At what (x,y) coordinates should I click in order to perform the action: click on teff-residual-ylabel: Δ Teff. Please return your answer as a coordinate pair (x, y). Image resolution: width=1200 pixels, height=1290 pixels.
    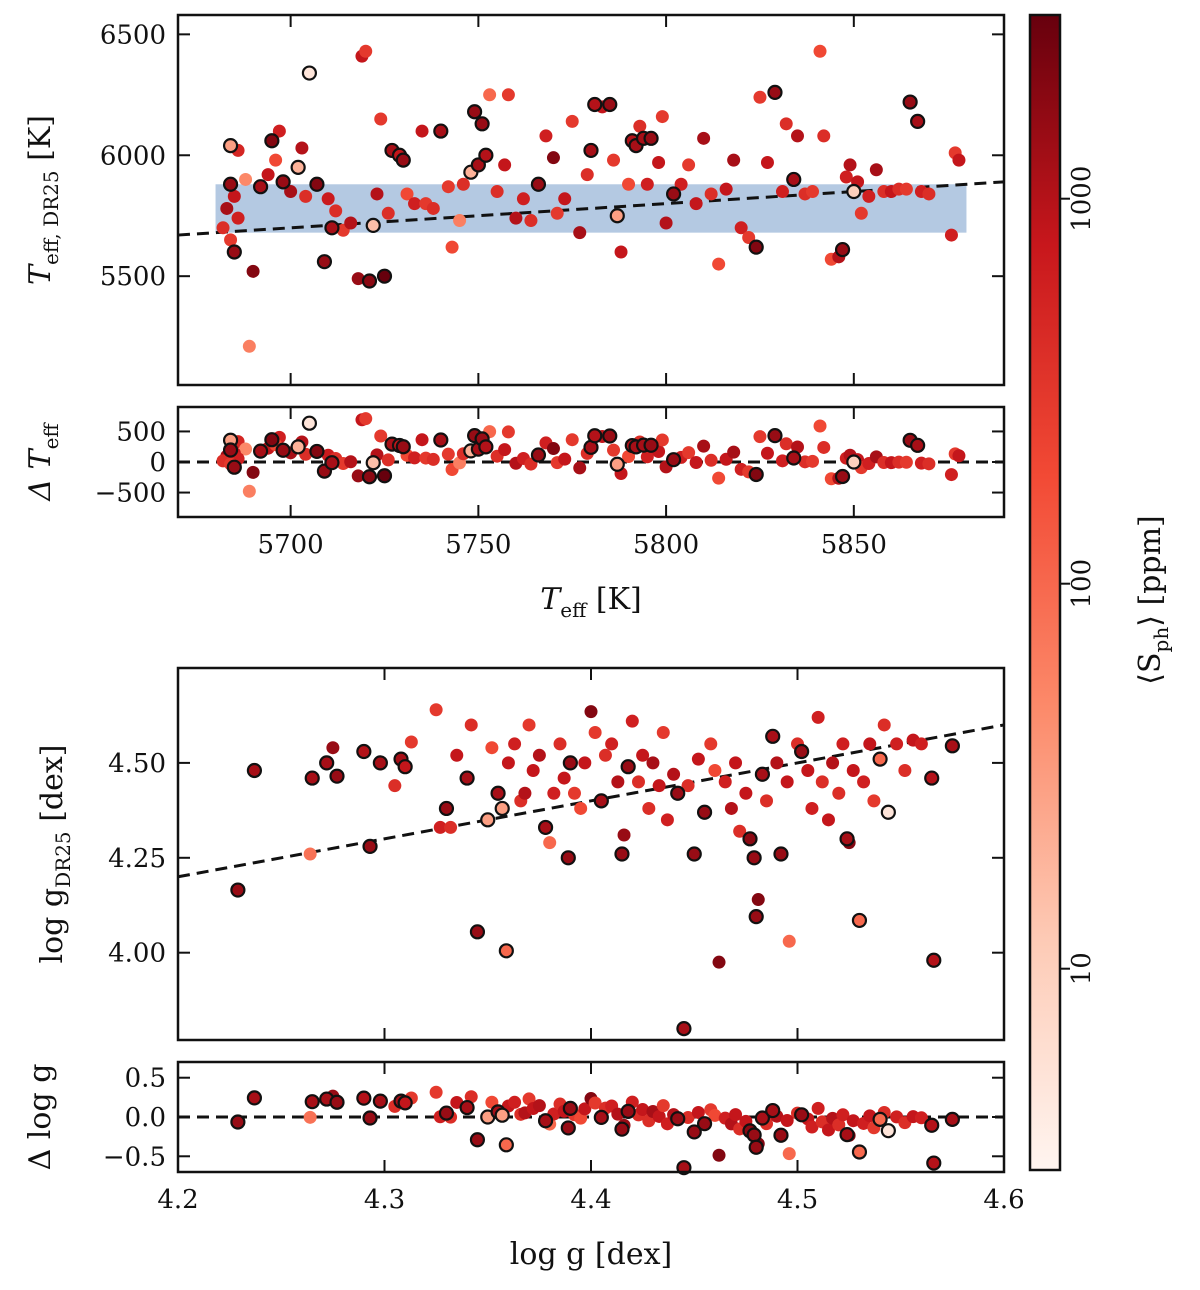
    Looking at the image, I should click on (43, 462).